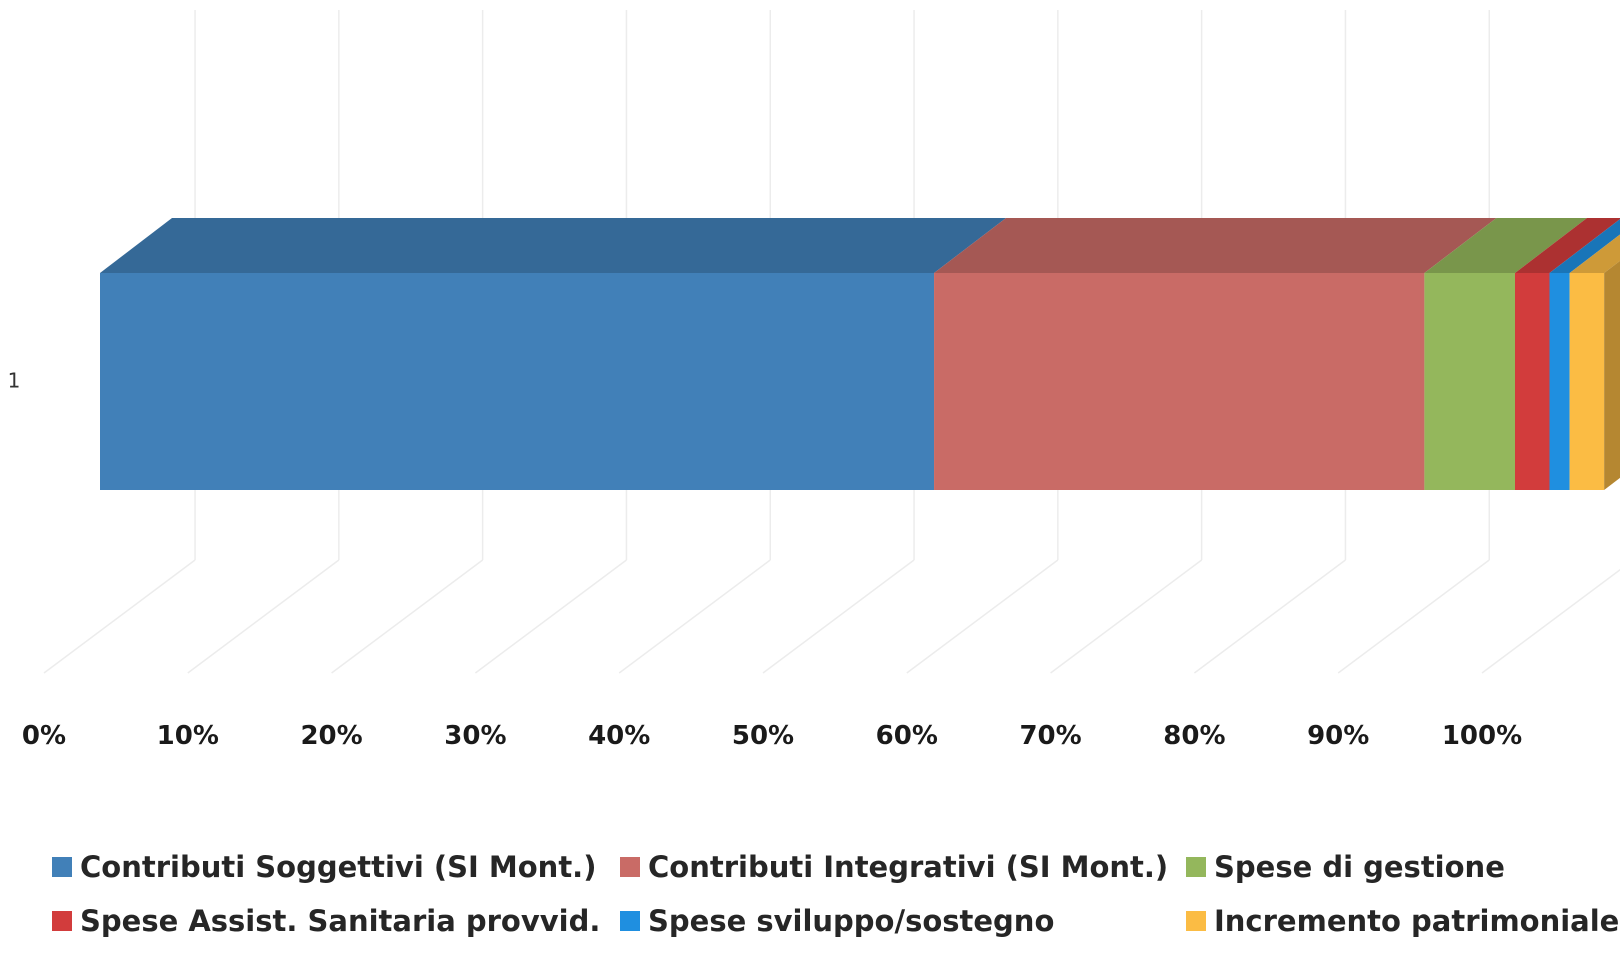  I want to click on legend-entry-5: Incremento patrimoniale, so click(1402, 921).